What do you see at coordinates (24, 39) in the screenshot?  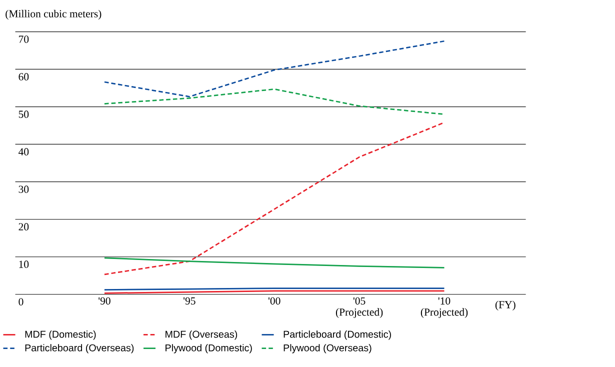 I see `y-tick-label: 70` at bounding box center [24, 39].